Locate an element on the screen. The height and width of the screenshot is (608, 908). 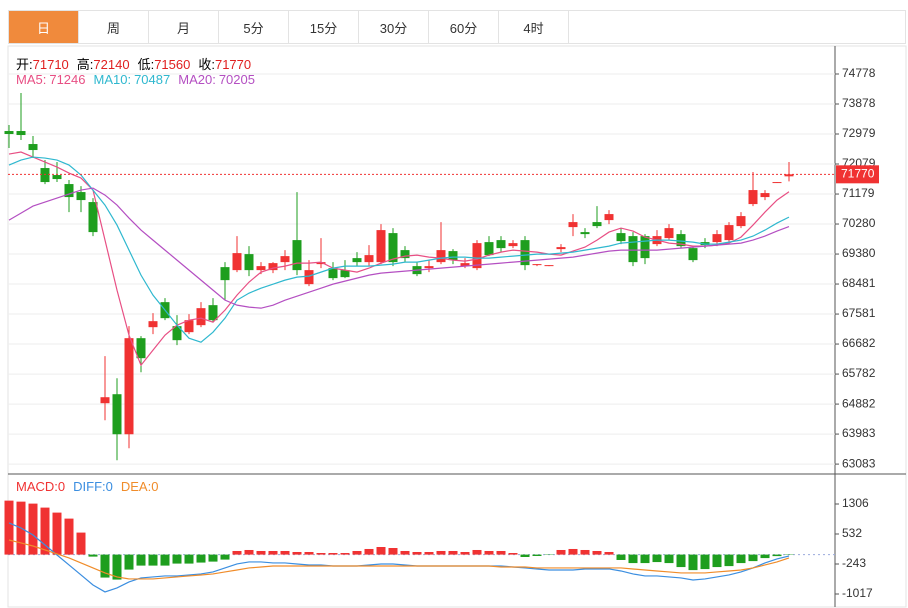
ohlc-info: 开:71710 高:72140 低:71560 收:71770 is located at coordinates (137, 63).